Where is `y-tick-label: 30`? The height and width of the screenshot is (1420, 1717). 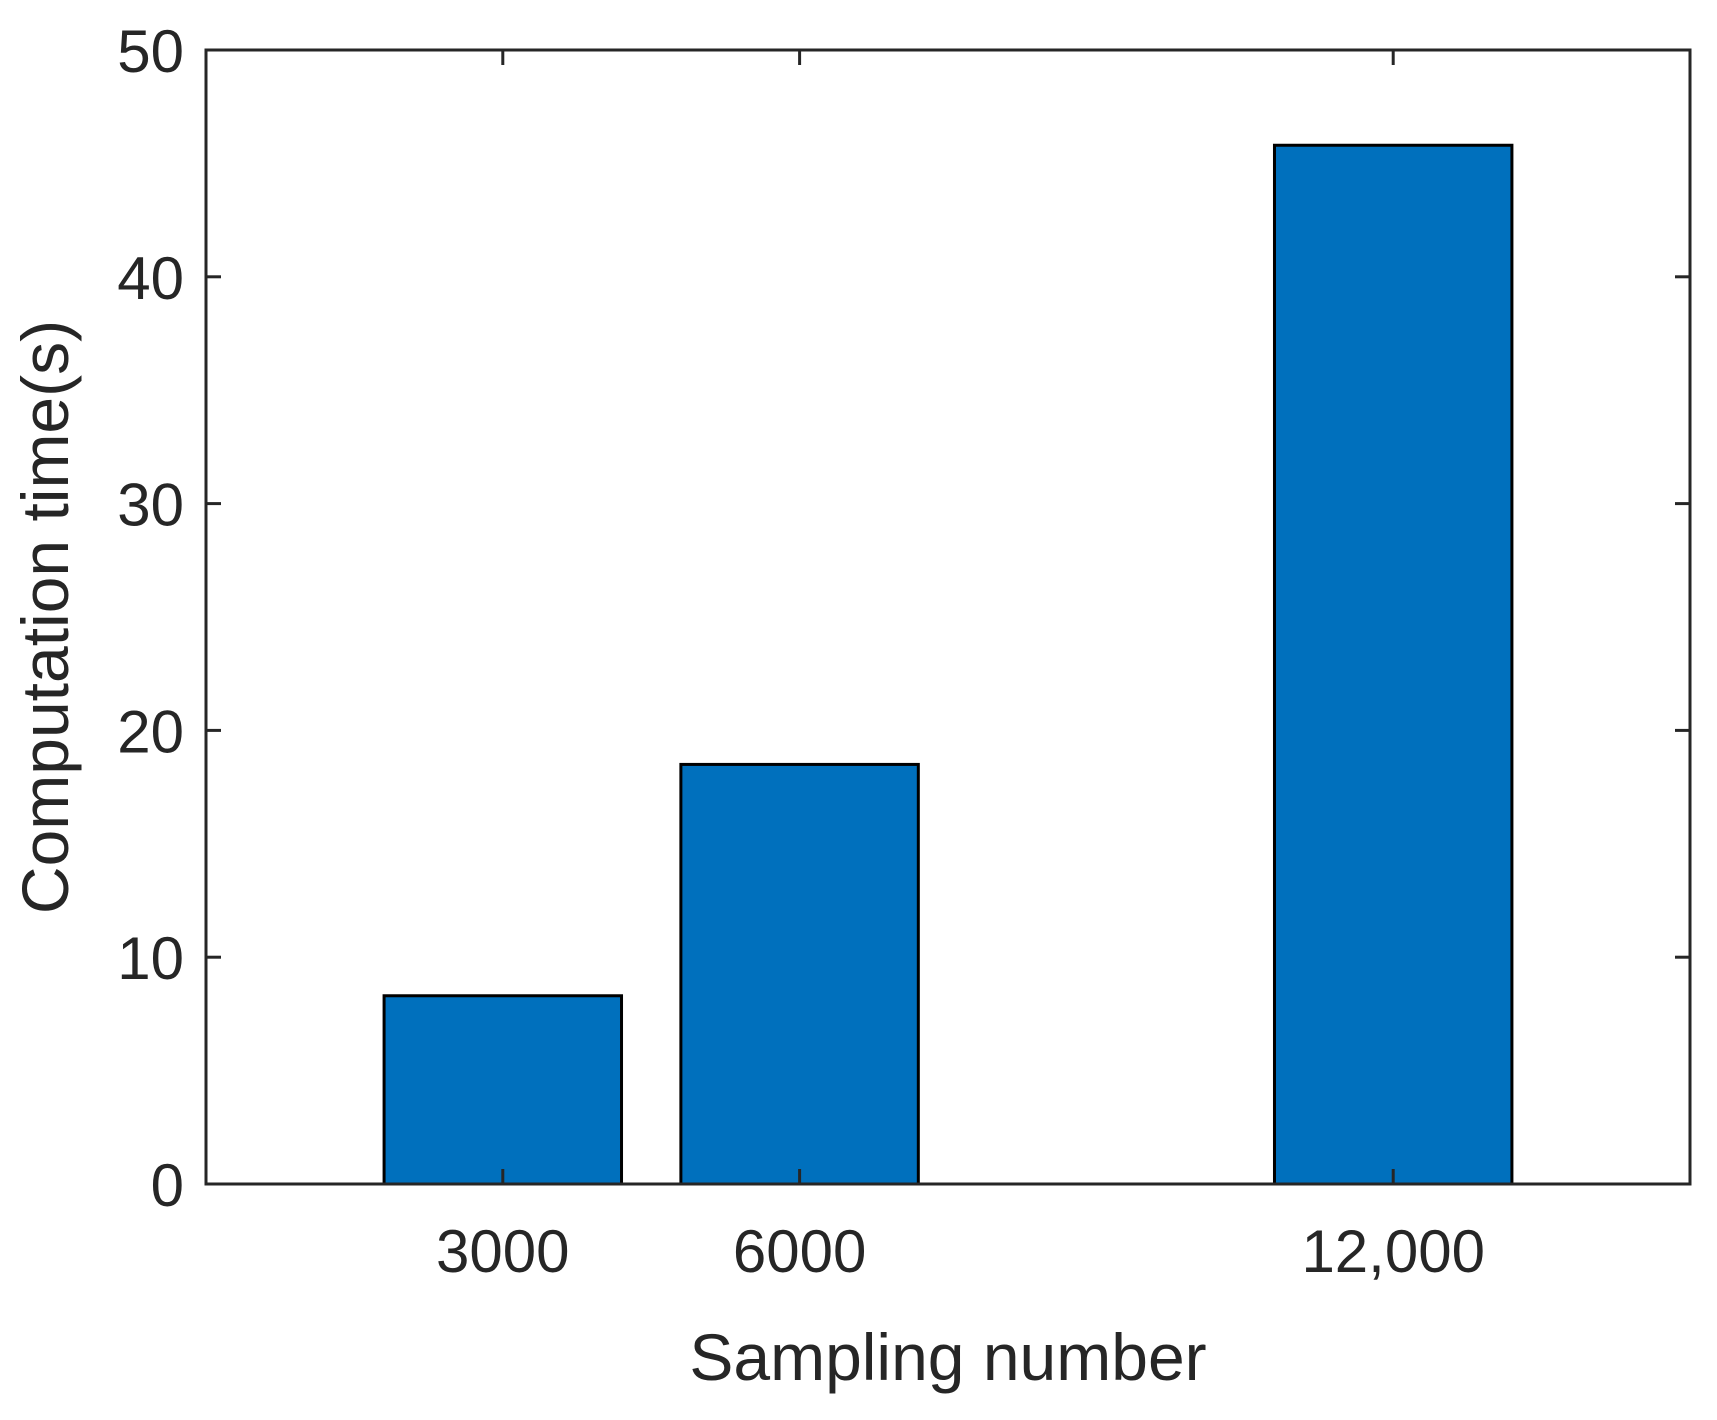 y-tick-label: 30 is located at coordinates (150, 505).